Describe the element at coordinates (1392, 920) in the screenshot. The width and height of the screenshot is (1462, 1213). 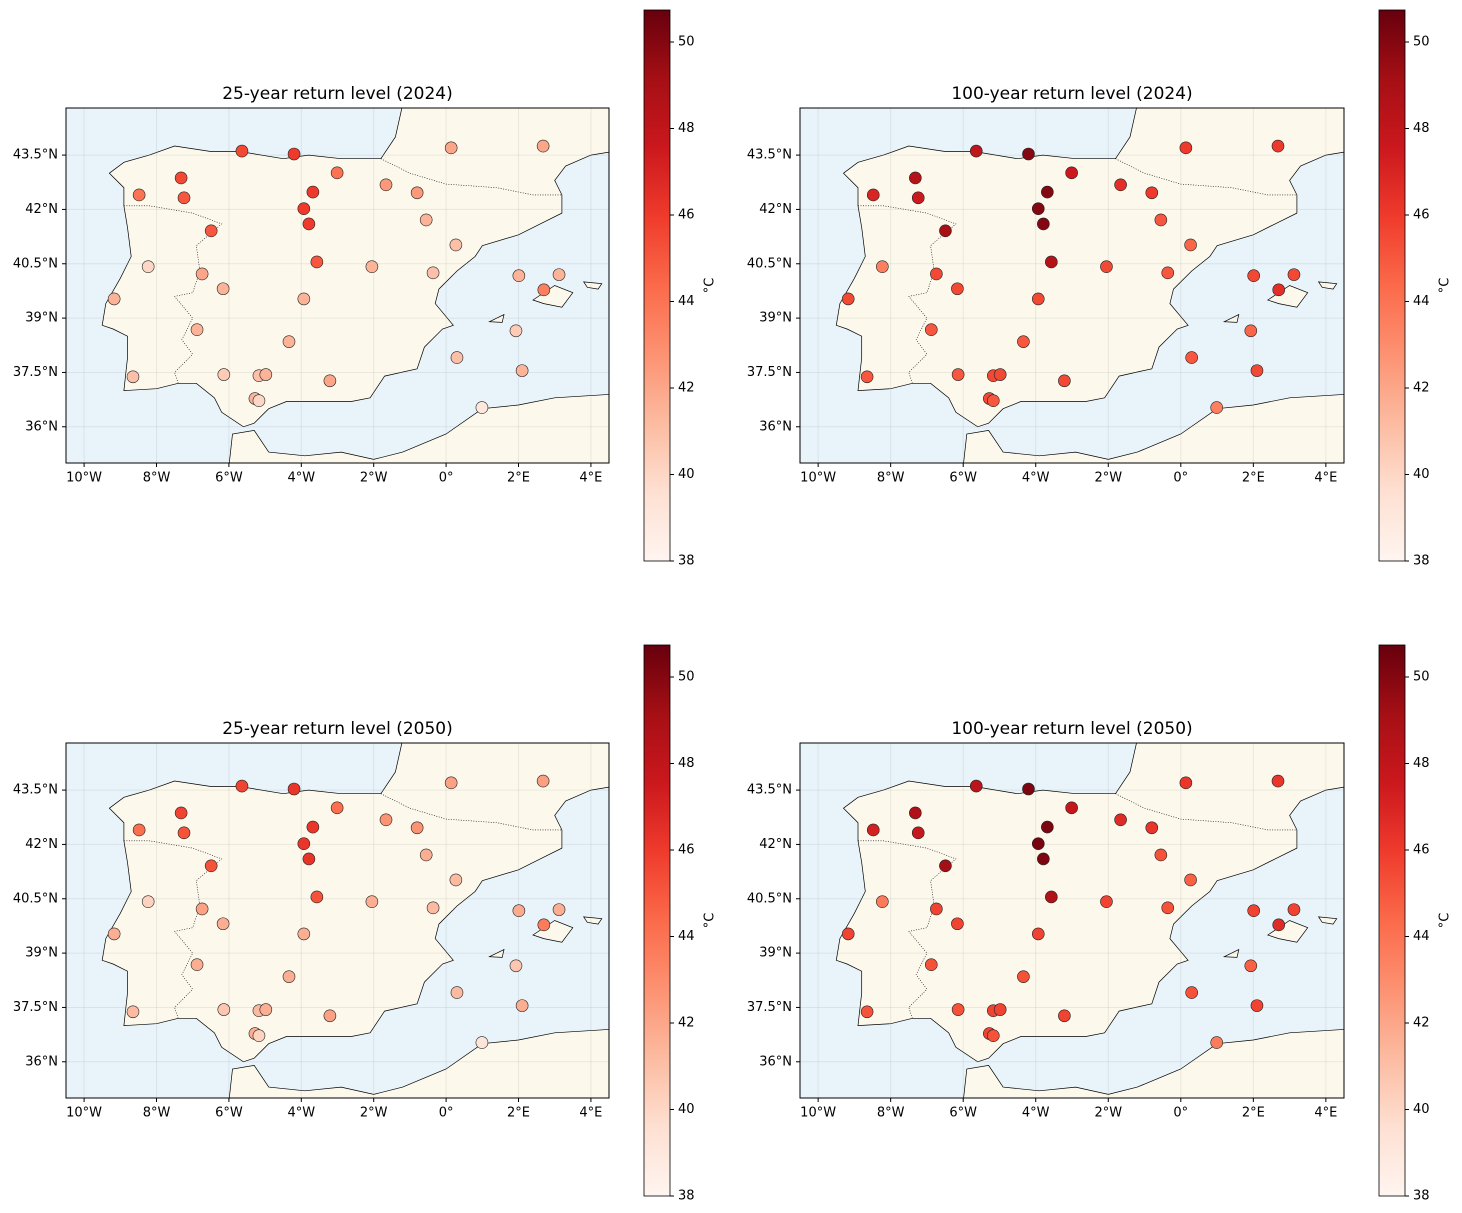
I see `colorbar` at that location.